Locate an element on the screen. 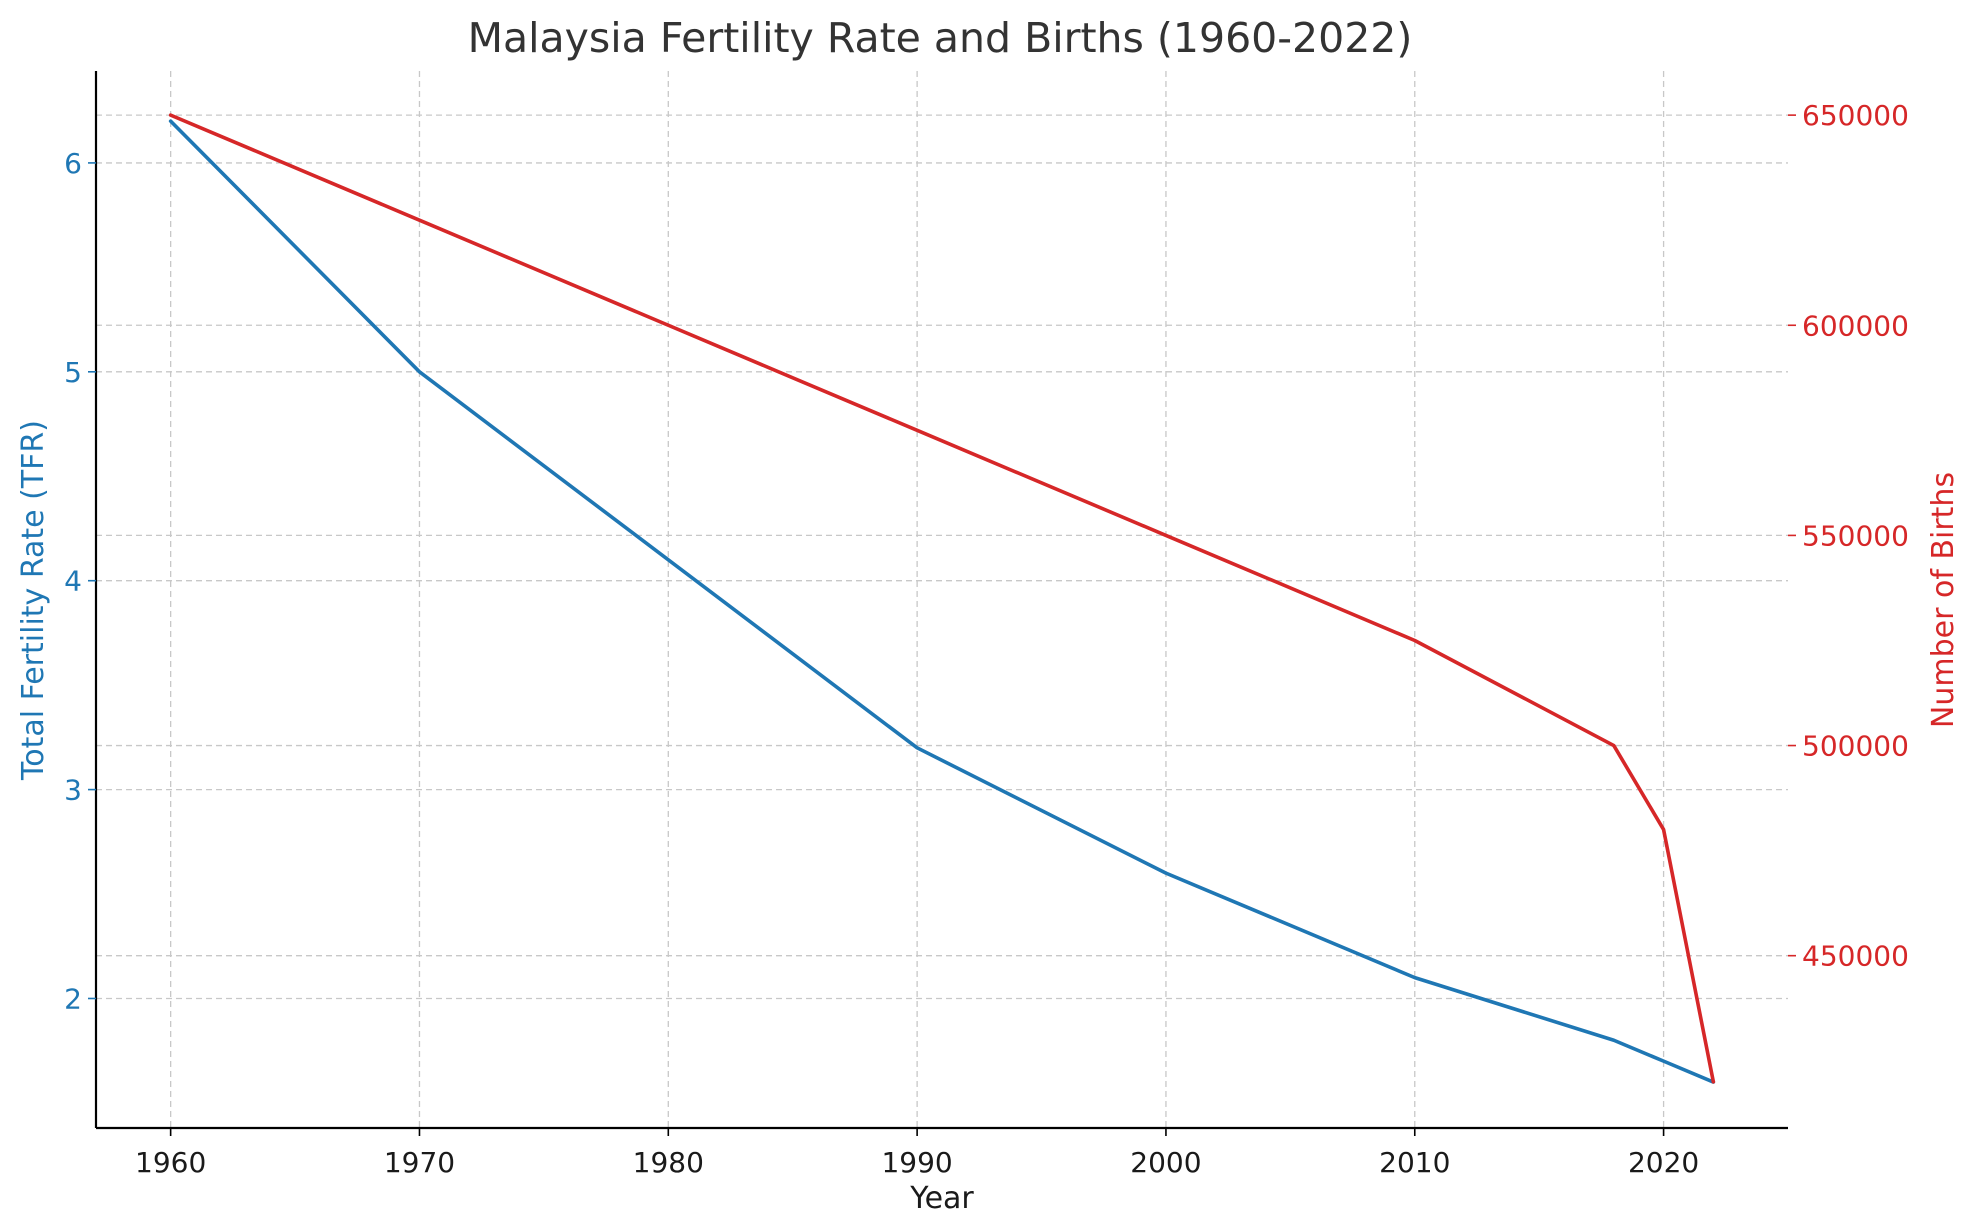 The height and width of the screenshot is (1230, 1979). x-tick-label: 2020 is located at coordinates (1663, 1162).